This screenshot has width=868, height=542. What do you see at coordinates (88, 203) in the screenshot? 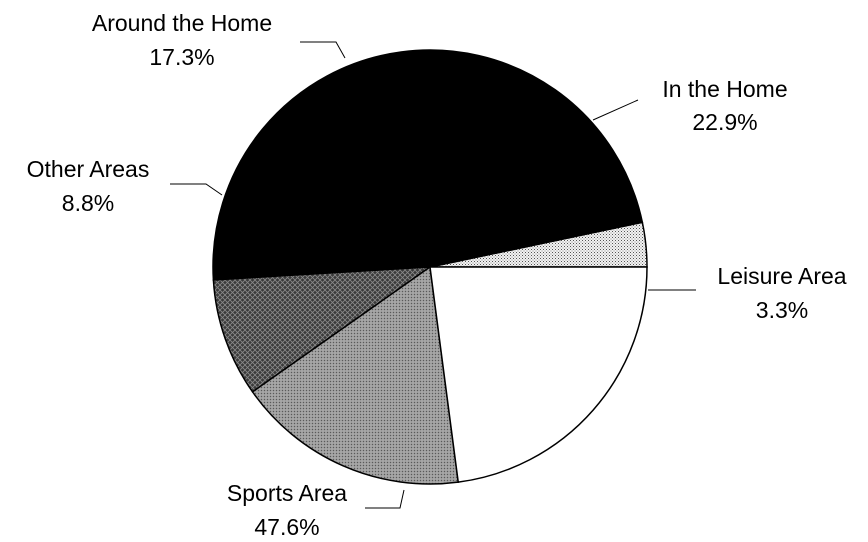
I see `label-other-areas-value: 8.8%` at bounding box center [88, 203].